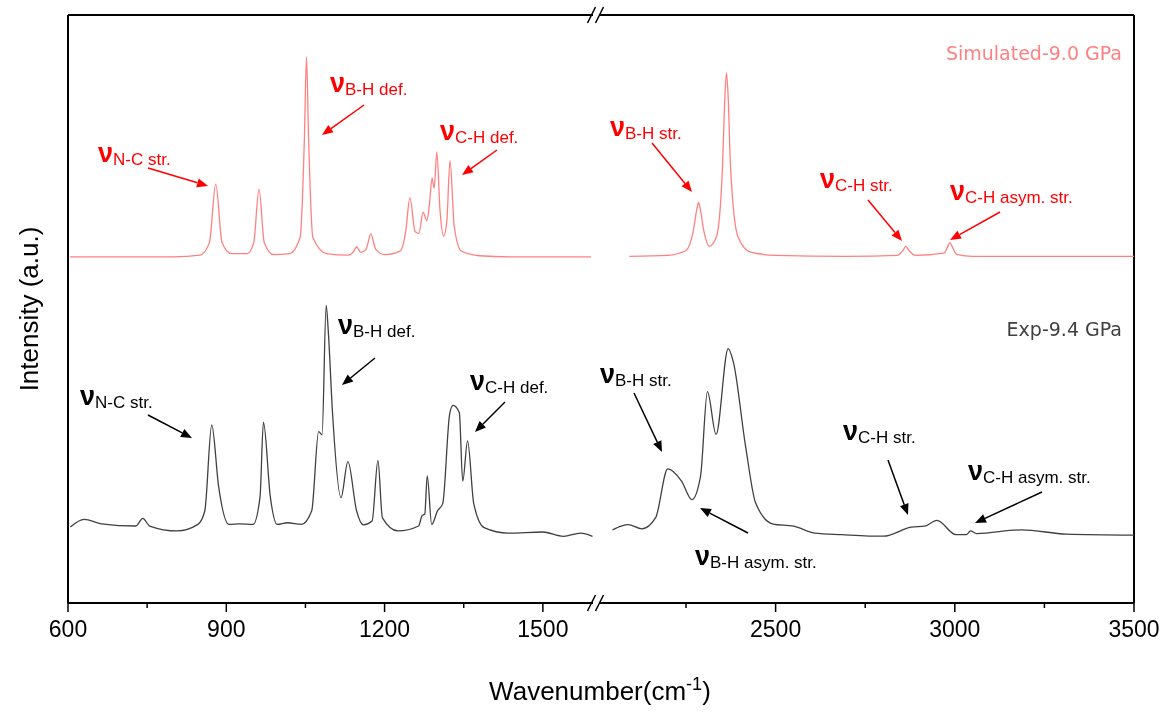 The width and height of the screenshot is (1175, 715). What do you see at coordinates (29, 309) in the screenshot?
I see `y-axis-title: Intensity (a.u.)` at bounding box center [29, 309].